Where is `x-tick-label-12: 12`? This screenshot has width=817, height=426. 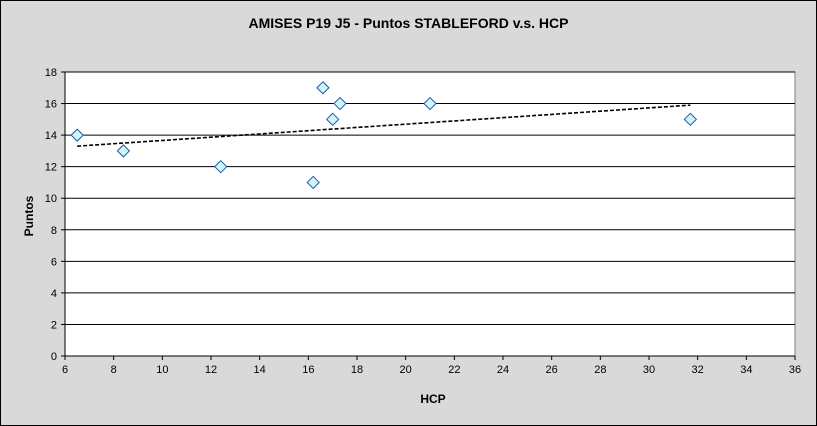
x-tick-label-12: 12 is located at coordinates (211, 370).